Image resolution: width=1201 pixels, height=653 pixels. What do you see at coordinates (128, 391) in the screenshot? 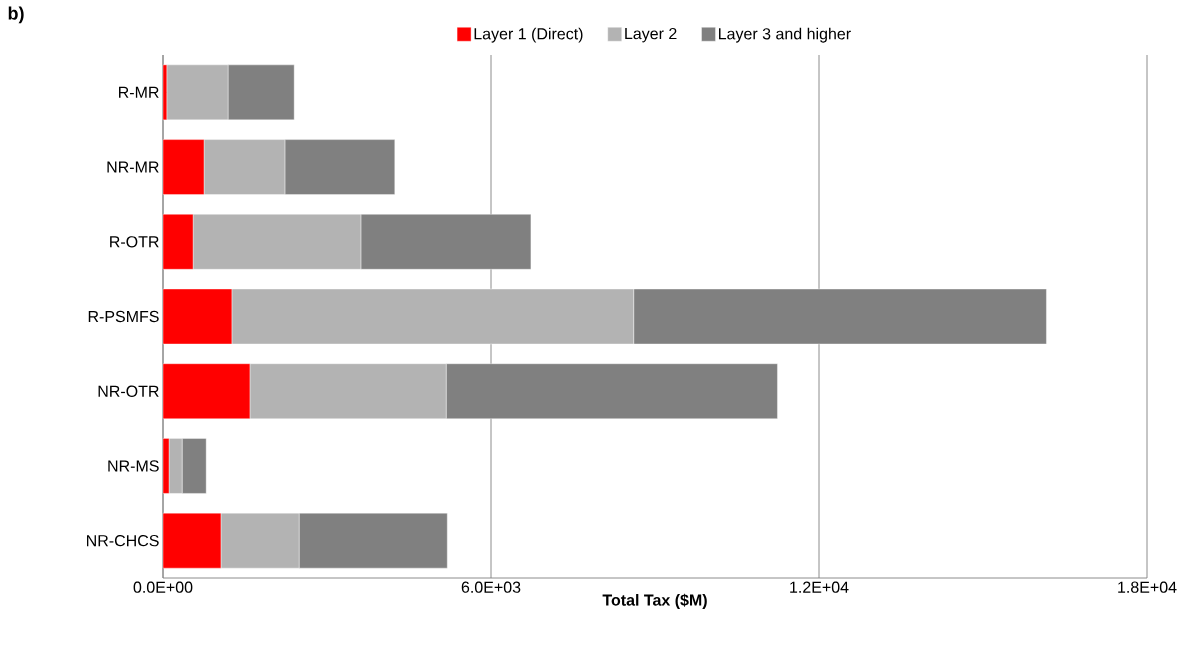
I see `y-tick-label: NR-OTR` at bounding box center [128, 391].